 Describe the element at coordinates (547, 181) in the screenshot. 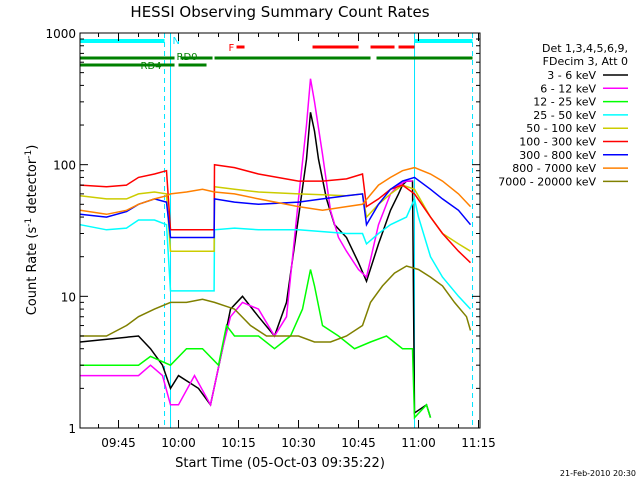

I see `legend-label-8: 7000 - 20000 keV` at that location.